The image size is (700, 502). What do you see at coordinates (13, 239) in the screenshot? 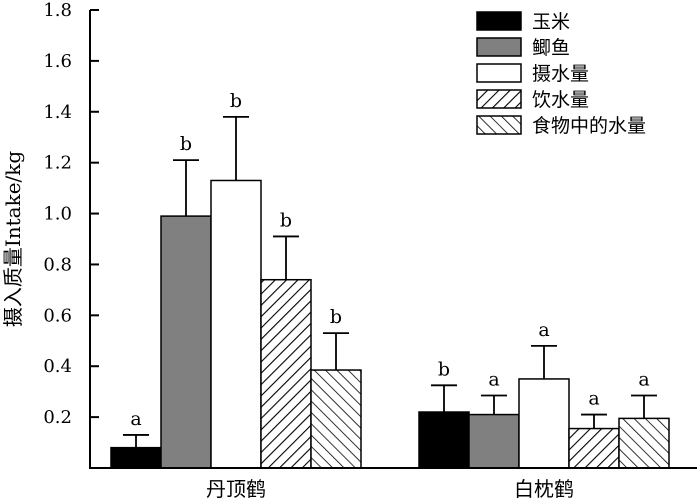
I see `y-axis-title: 摄入质量Intake/kg` at bounding box center [13, 239].